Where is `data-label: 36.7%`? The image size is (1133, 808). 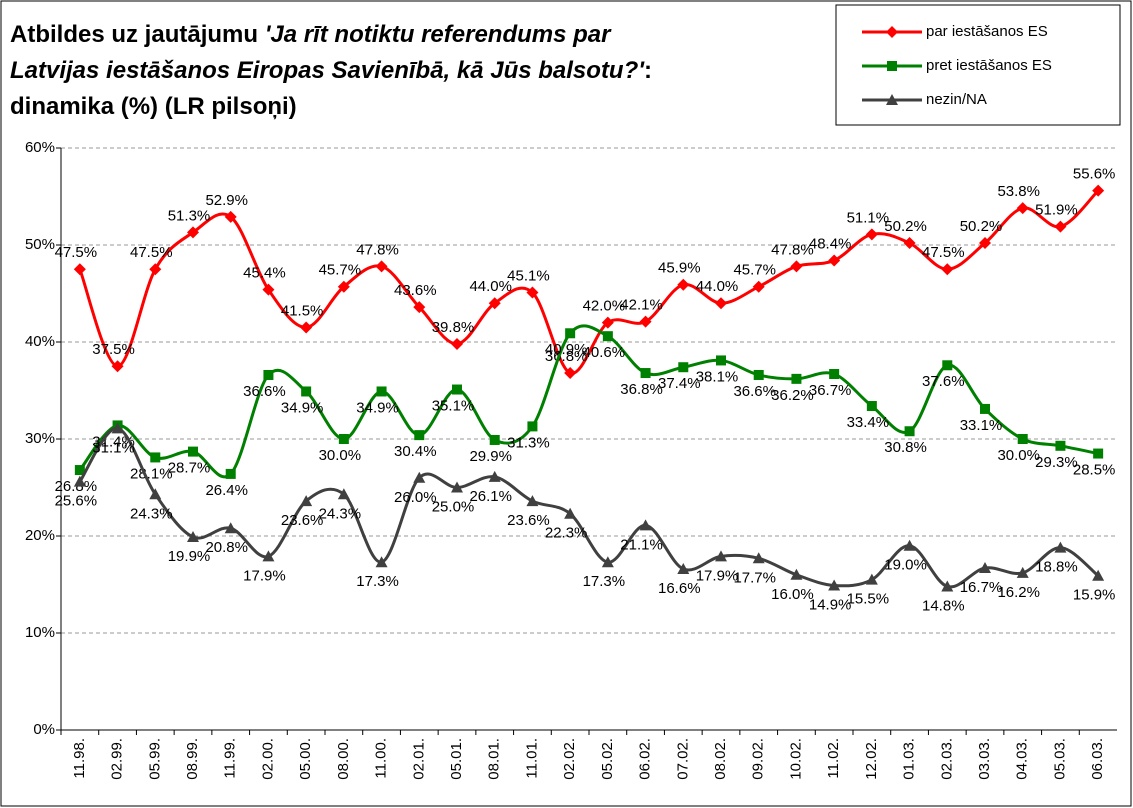 data-label: 36.7% is located at coordinates (830, 390).